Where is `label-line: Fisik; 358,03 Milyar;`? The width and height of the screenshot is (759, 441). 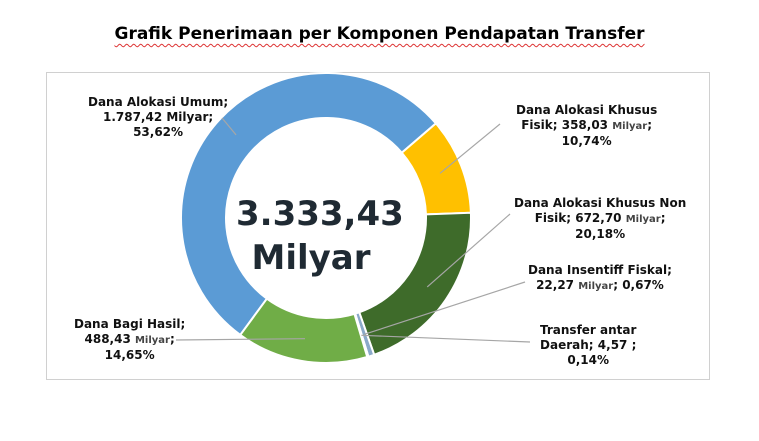 label-line: Fisik; 358,03 Milyar; is located at coordinates (586, 126).